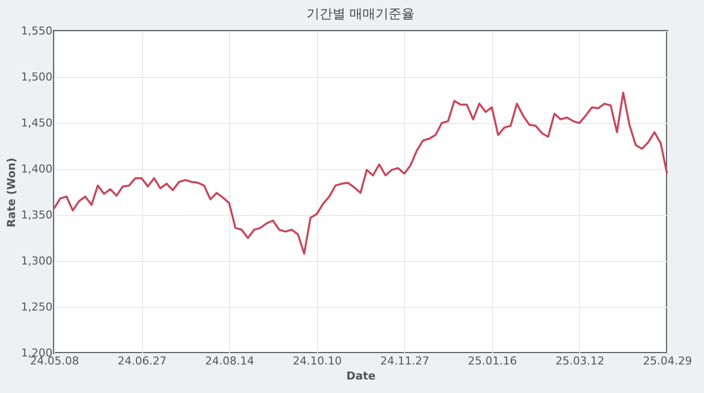 This screenshot has width=704, height=393. Describe the element at coordinates (317, 361) in the screenshot. I see `x-tick-label: 24.10.10` at that location.